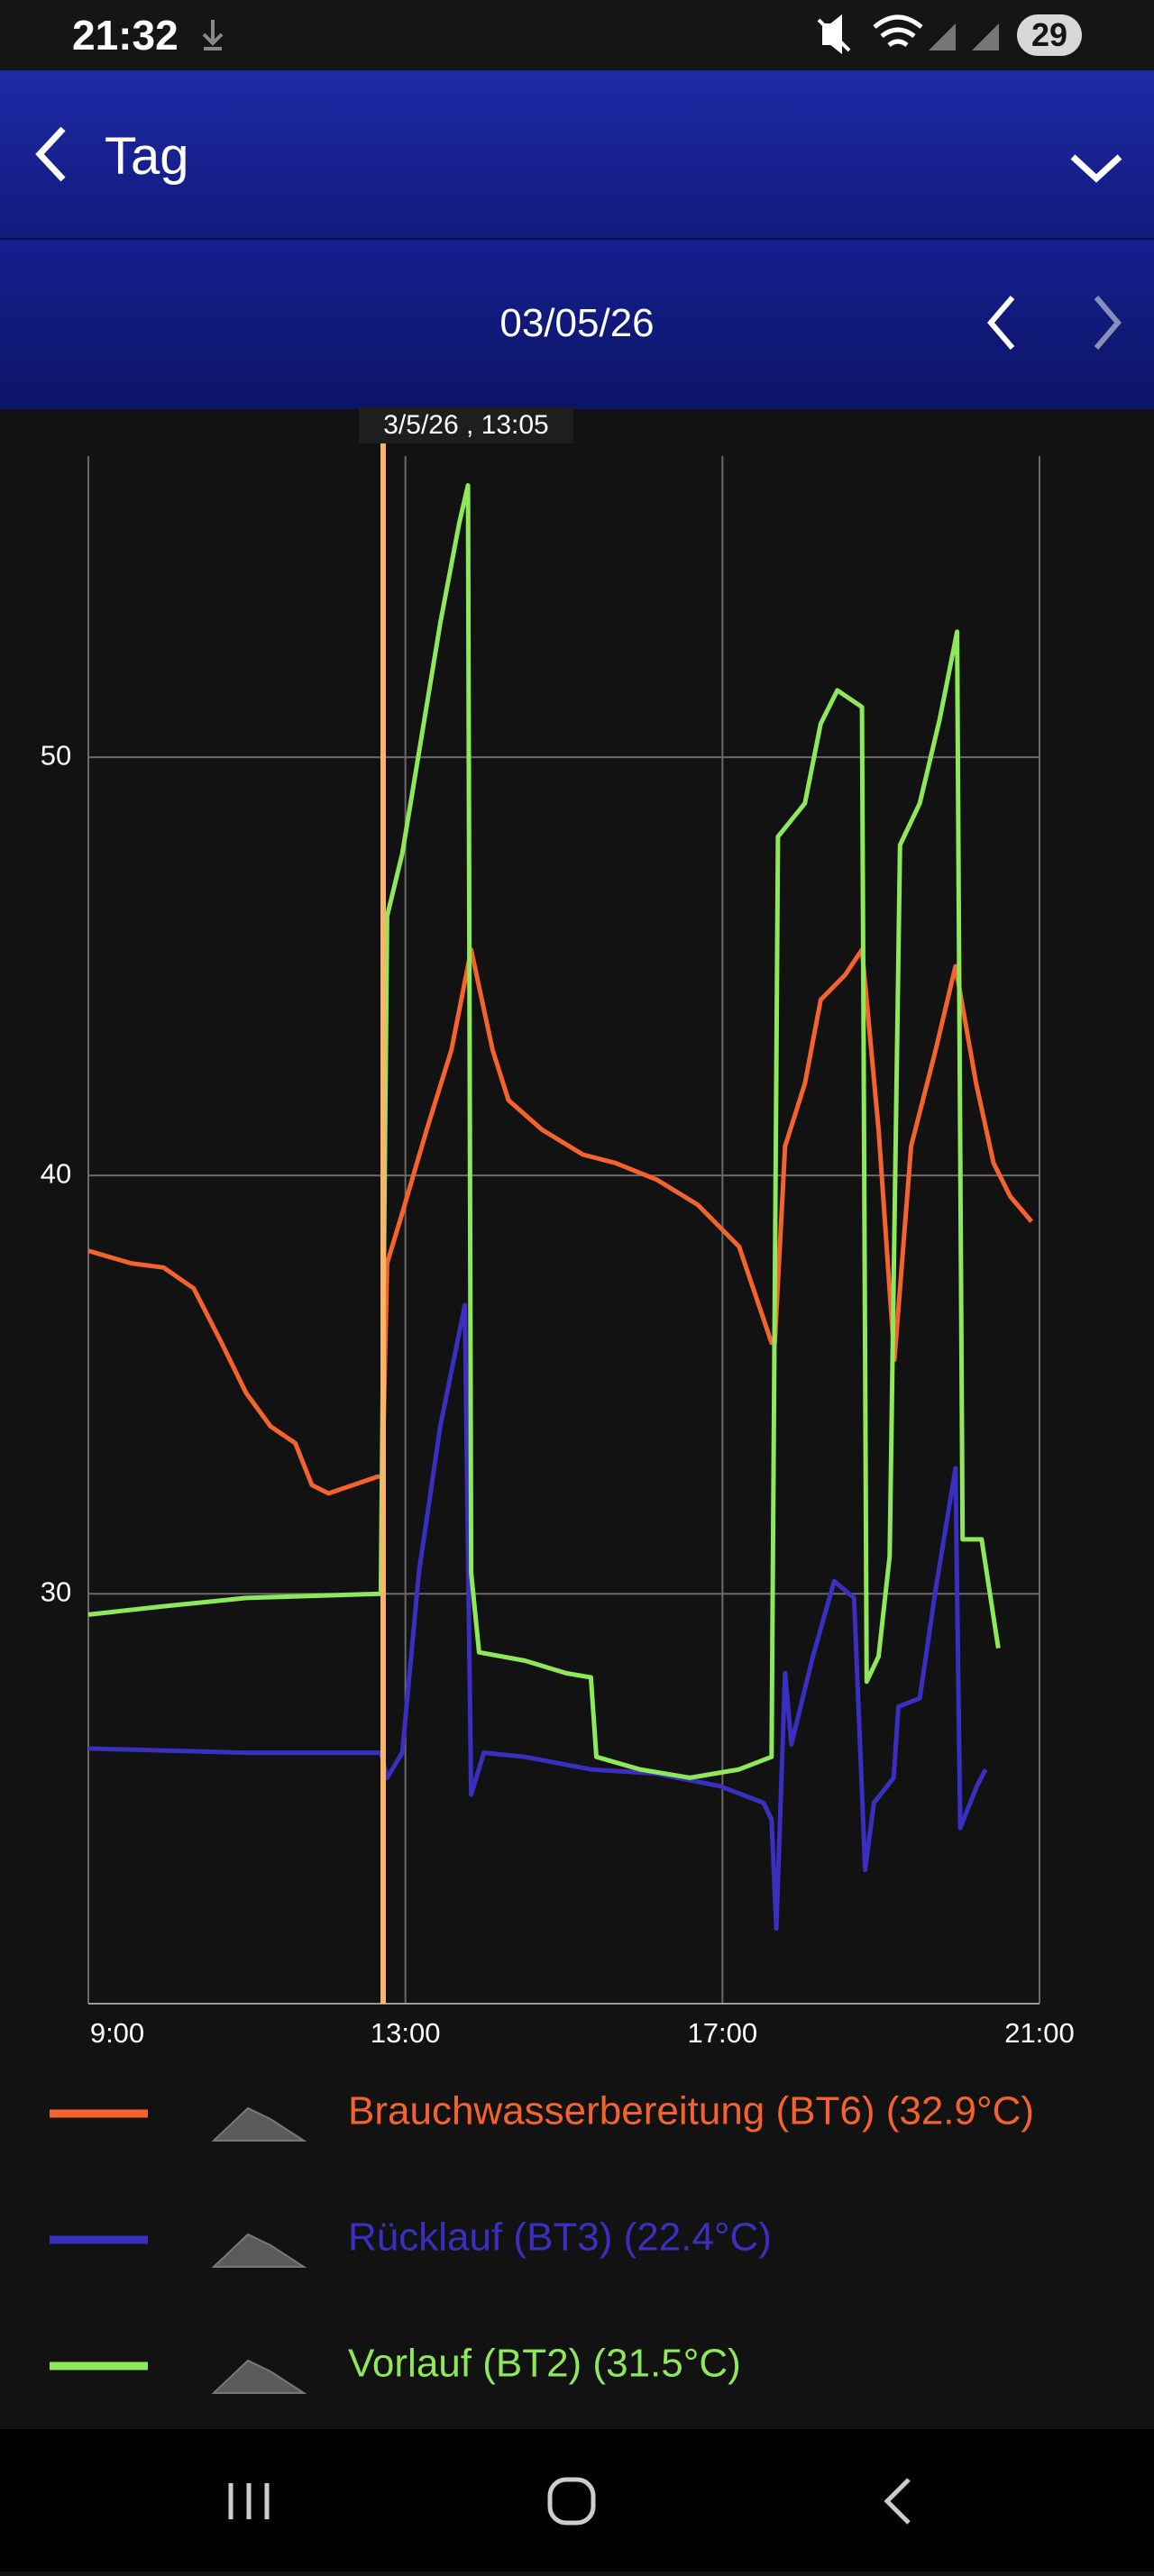 The image size is (1154, 2576). I want to click on home-button, so click(571, 2501).